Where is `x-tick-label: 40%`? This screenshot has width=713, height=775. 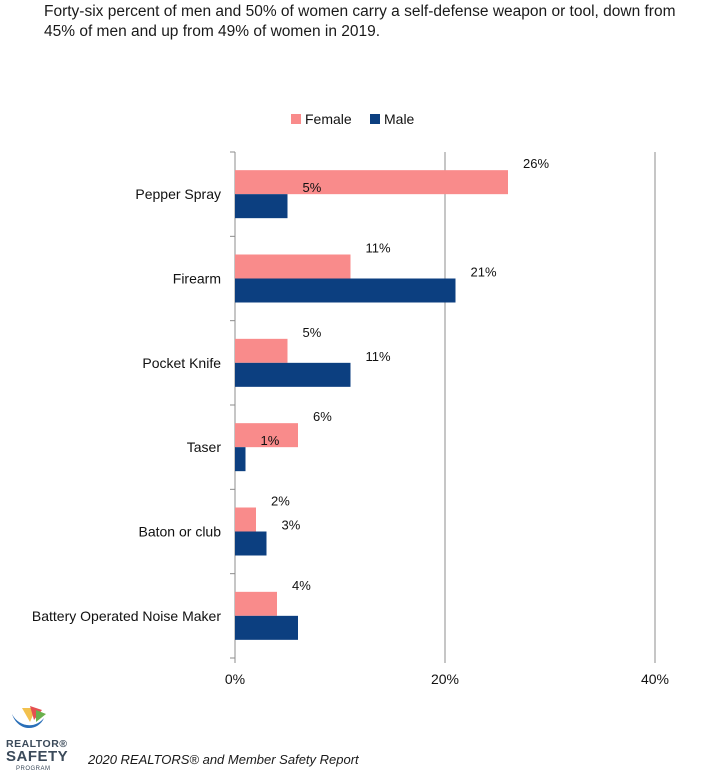 x-tick-label: 40% is located at coordinates (655, 679).